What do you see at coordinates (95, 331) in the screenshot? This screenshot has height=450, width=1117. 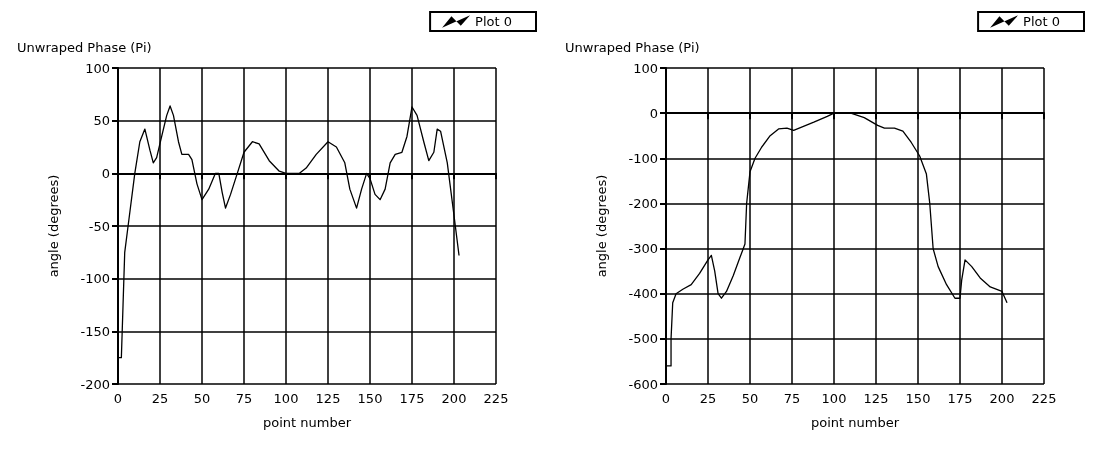 I see `y-tick-label: -150` at bounding box center [95, 331].